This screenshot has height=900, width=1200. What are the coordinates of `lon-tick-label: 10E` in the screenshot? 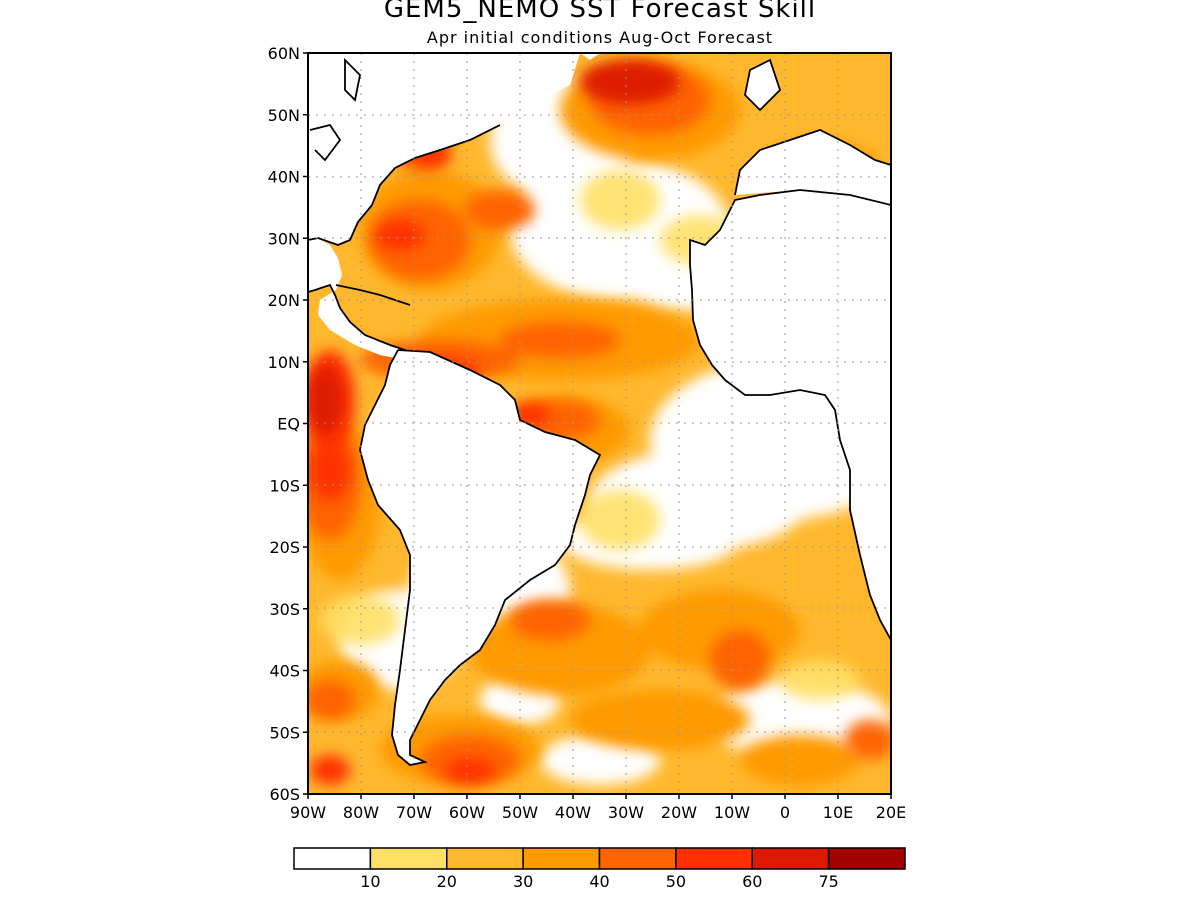 It's located at (838, 812).